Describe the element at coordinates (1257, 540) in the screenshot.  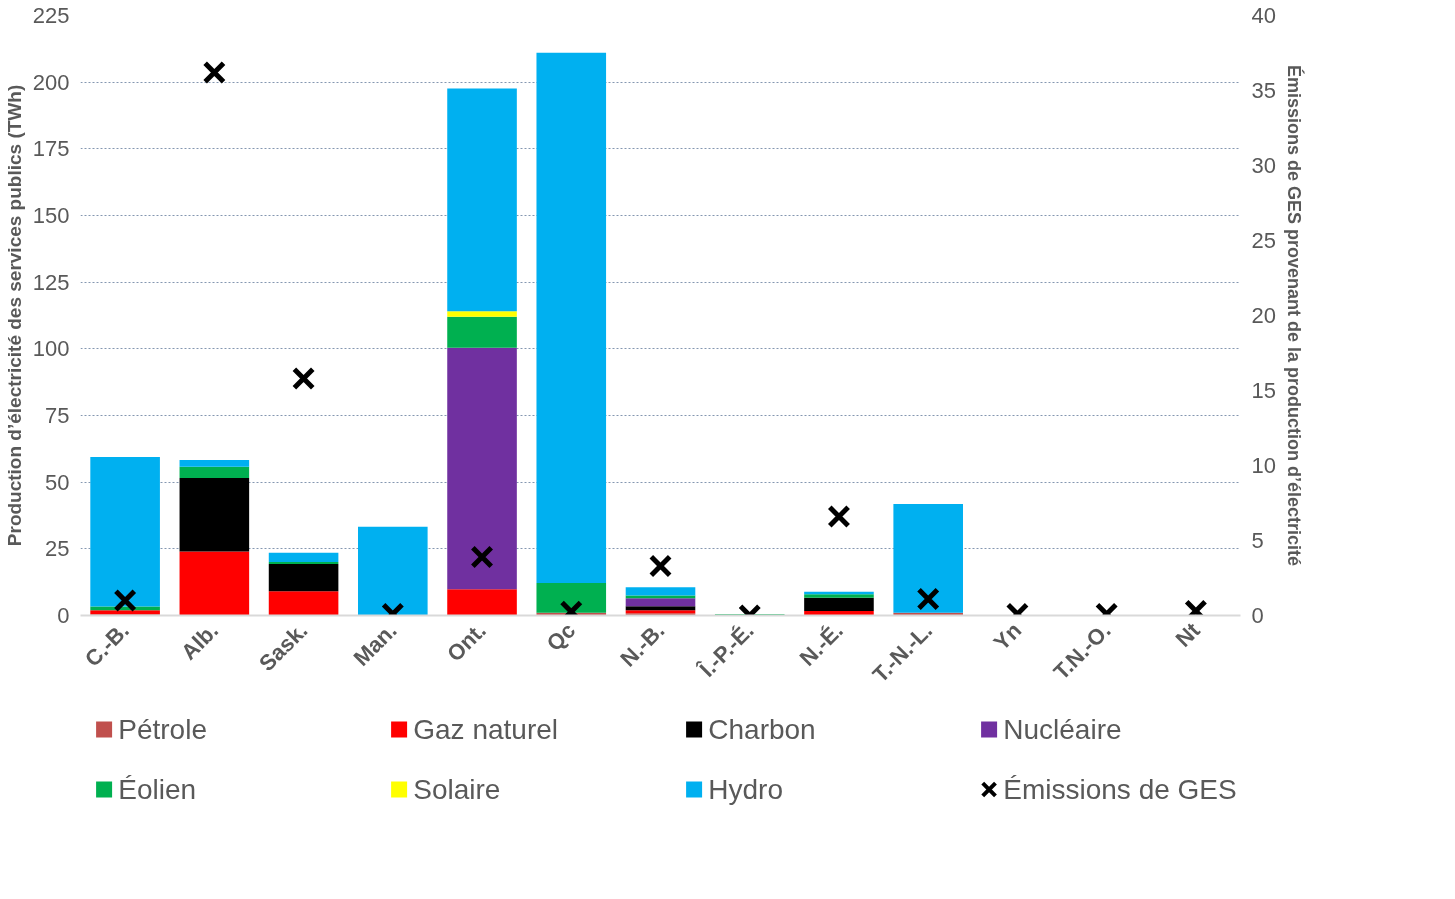
I see `y2-tick-label: 5` at that location.